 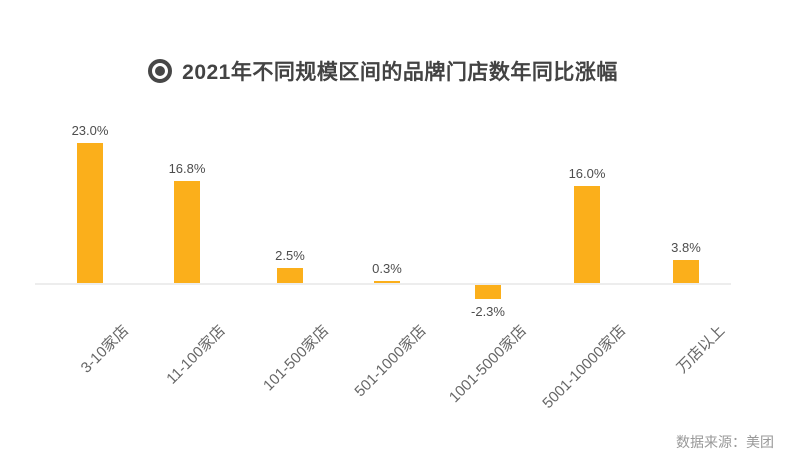 I want to click on bar-value-label: 3.8%, so click(x=686, y=247).